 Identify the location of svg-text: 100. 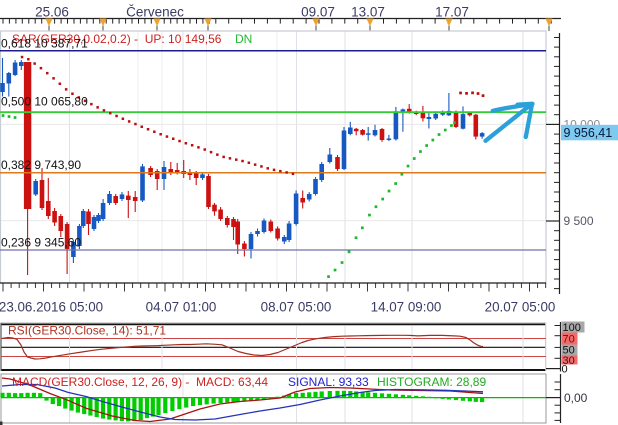
(572, 328).